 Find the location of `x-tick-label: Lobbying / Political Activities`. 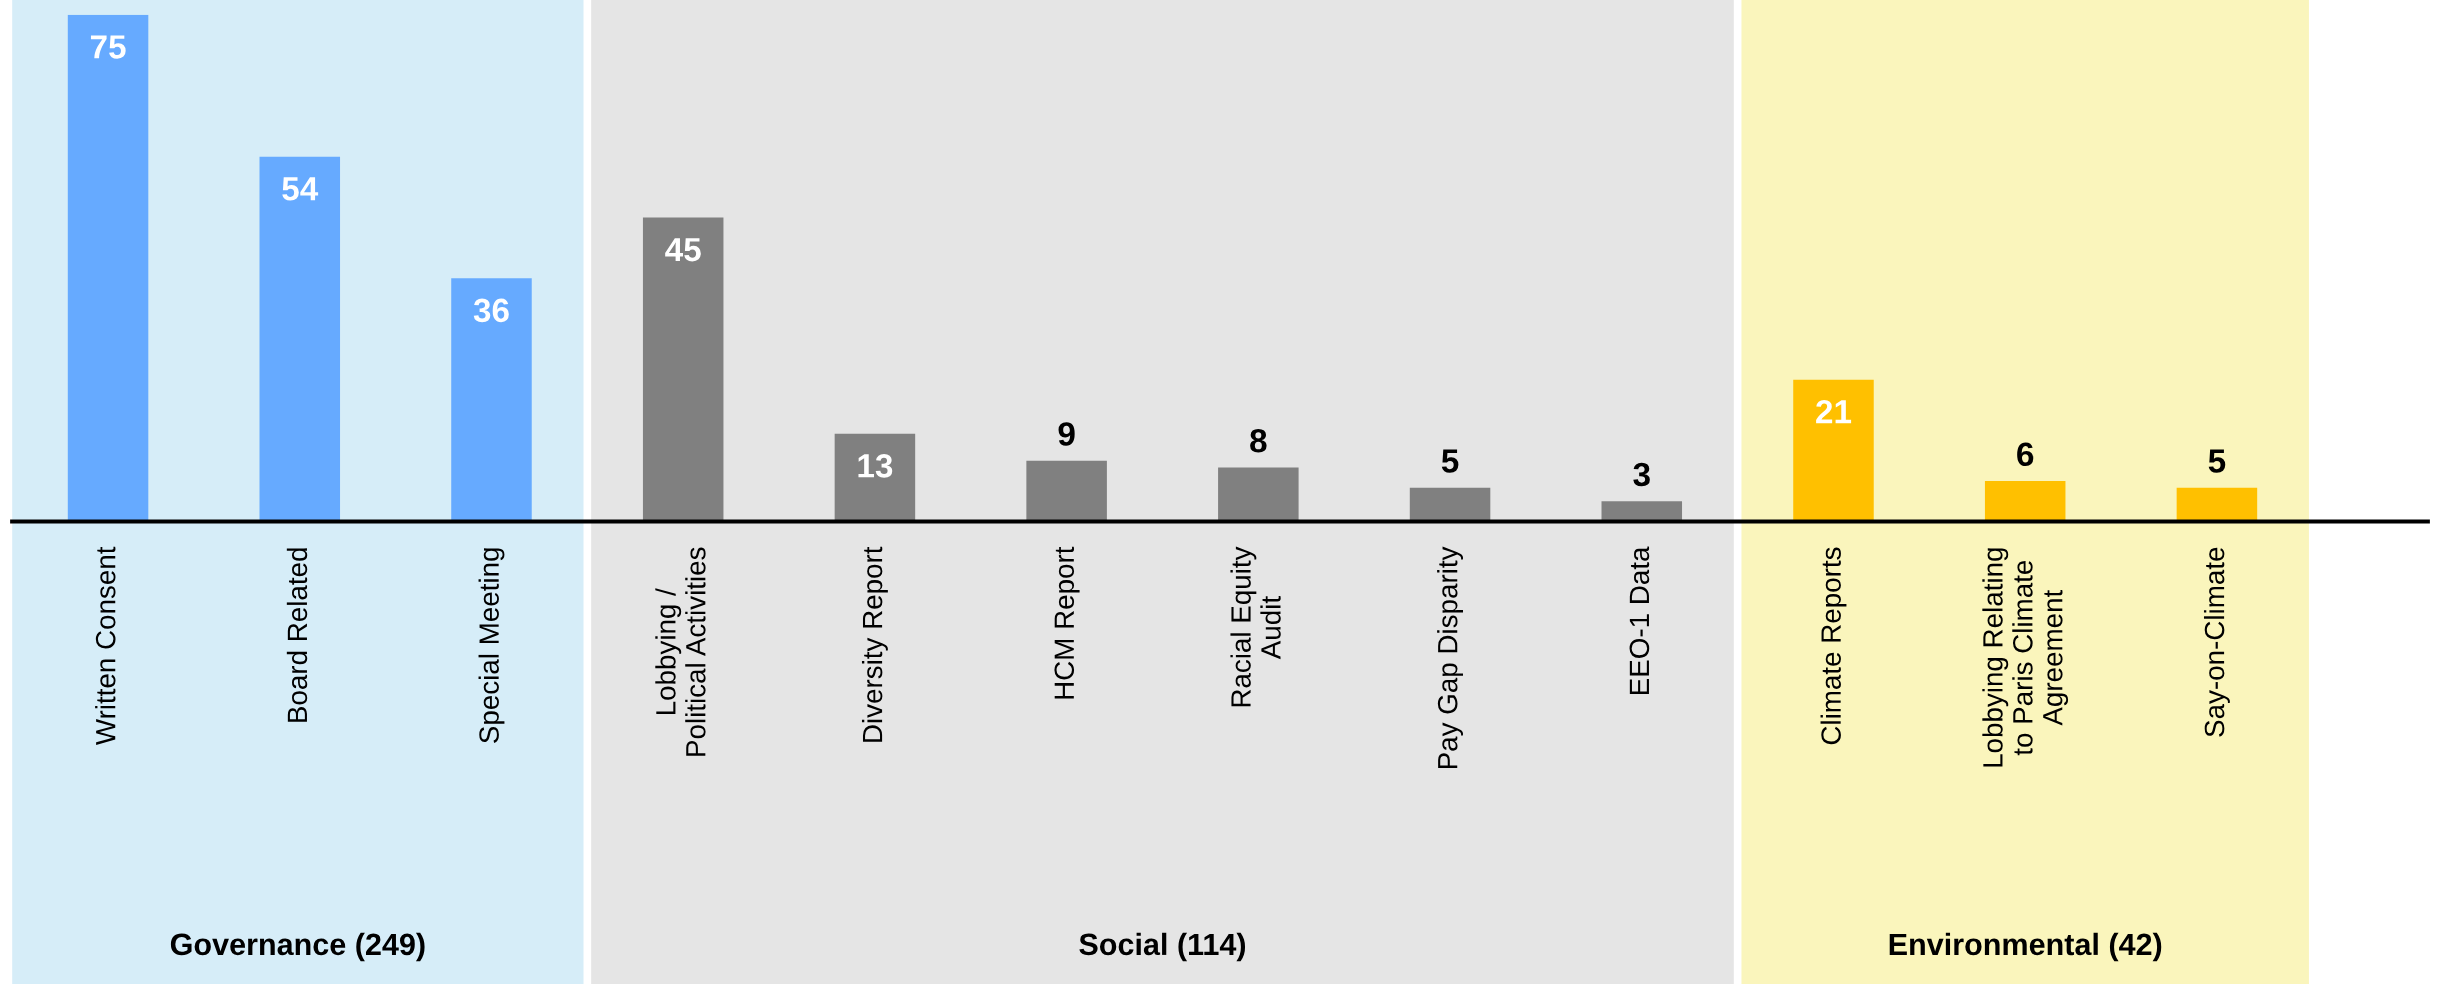

x-tick-label: Lobbying / Political Activities is located at coordinates (680, 651).